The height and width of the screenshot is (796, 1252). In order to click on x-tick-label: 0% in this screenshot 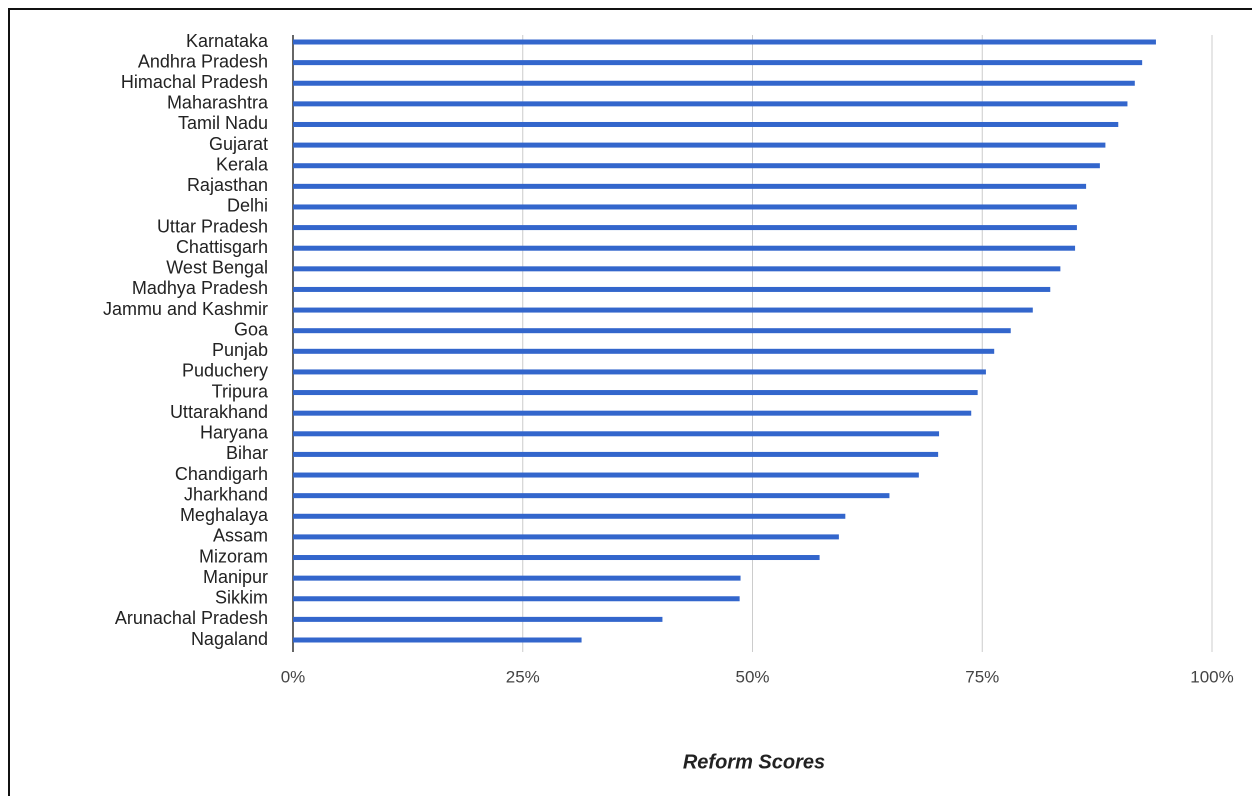, I will do `click(293, 676)`.